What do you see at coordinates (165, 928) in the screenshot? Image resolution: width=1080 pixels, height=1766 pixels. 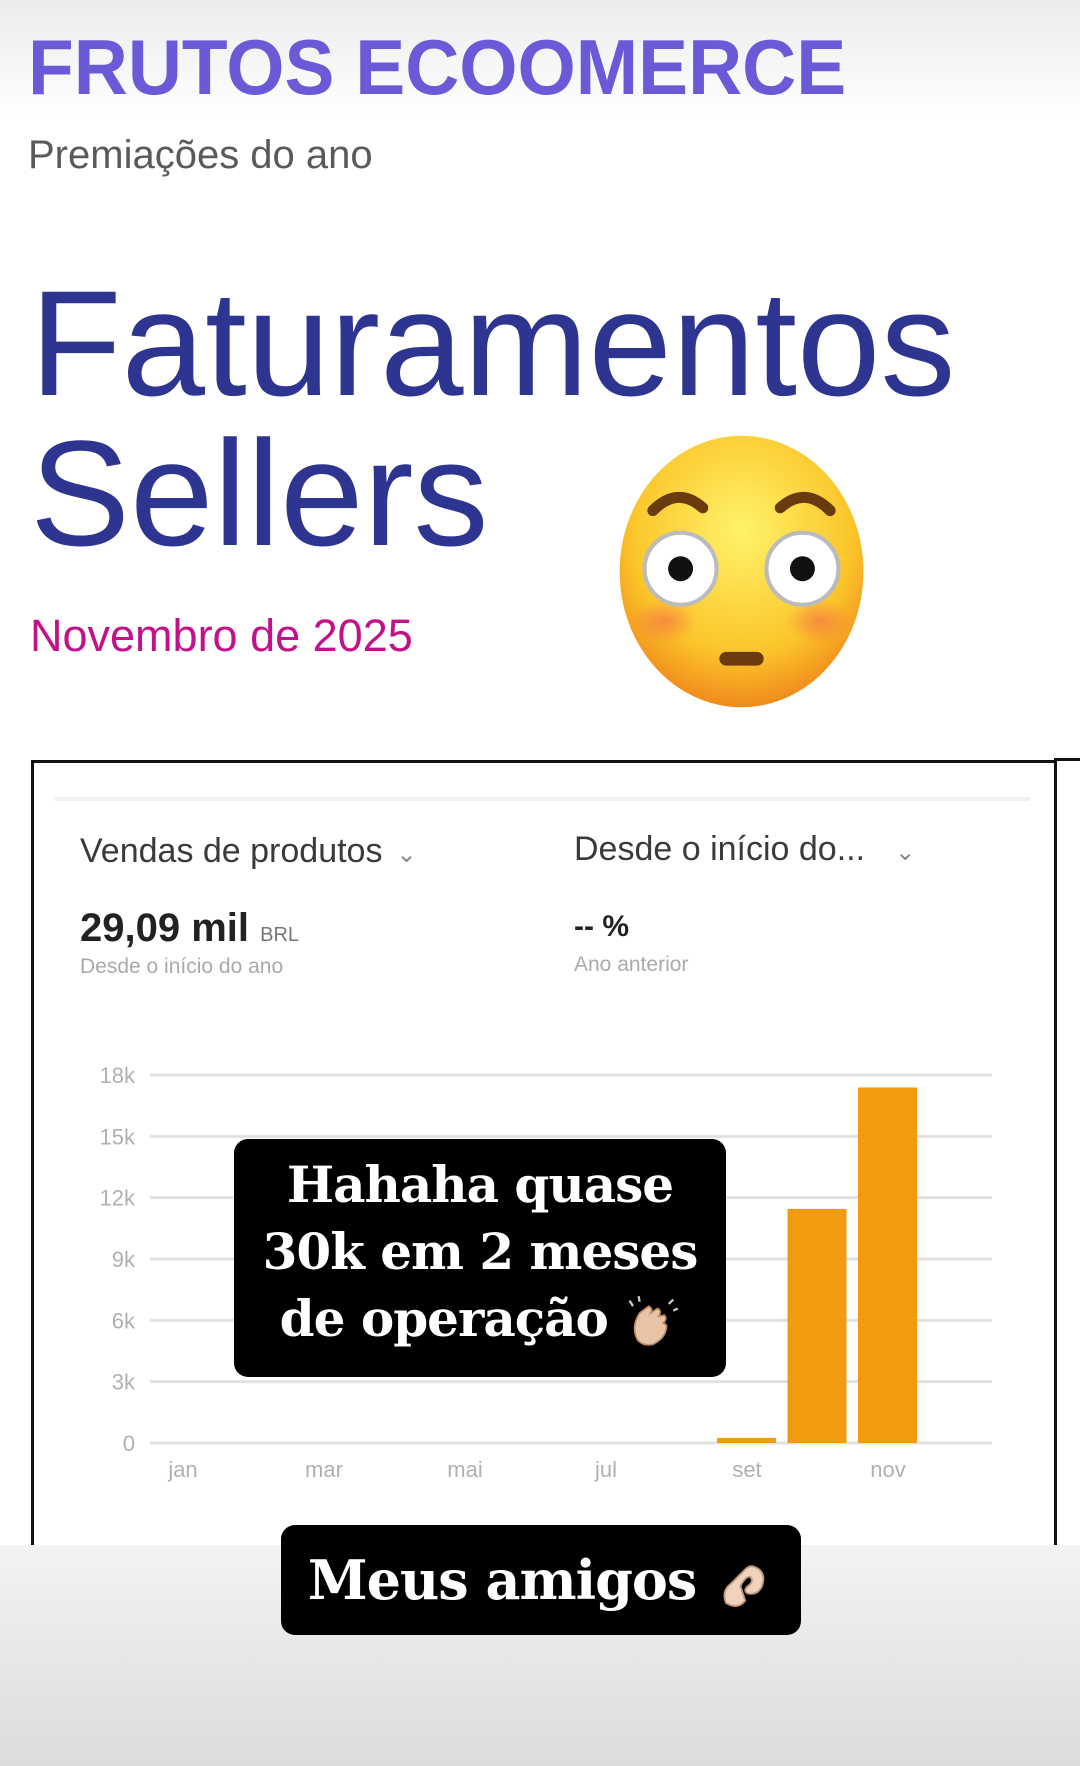 I see `sales-value-number: 29,09 mil` at bounding box center [165, 928].